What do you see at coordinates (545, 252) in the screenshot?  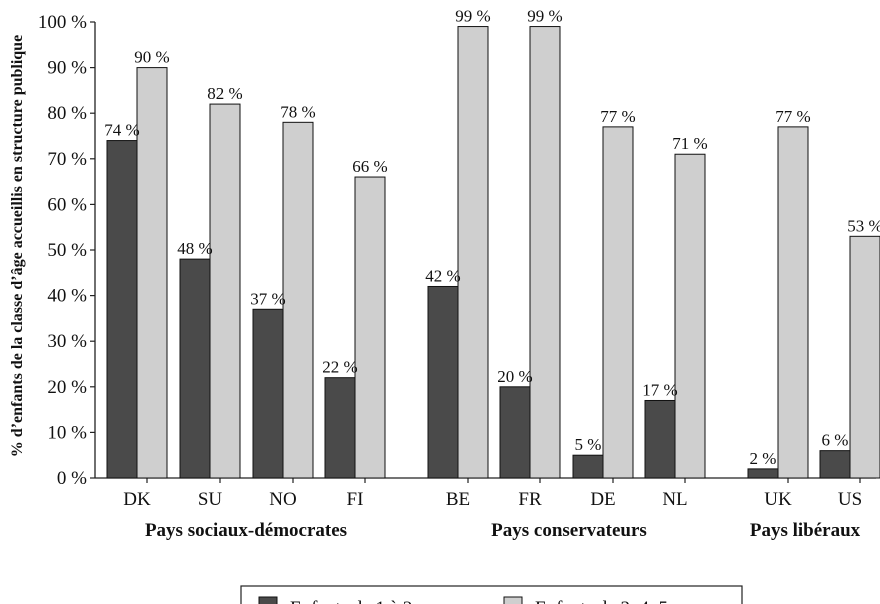 I see `bar-age-3-5-fr` at bounding box center [545, 252].